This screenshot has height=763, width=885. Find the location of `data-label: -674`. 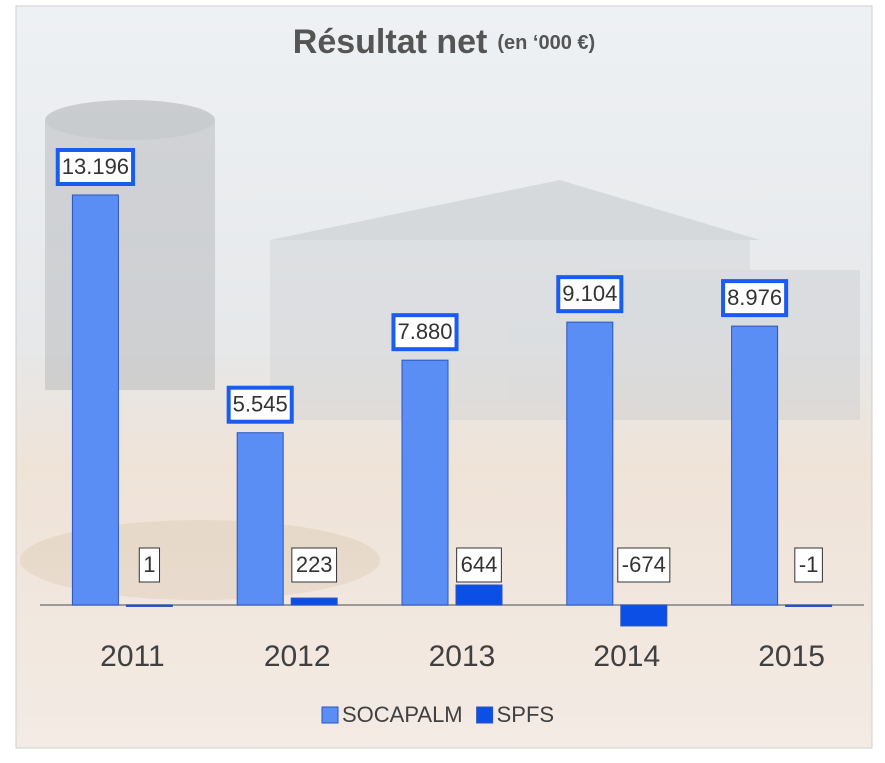

data-label: -674 is located at coordinates (644, 565).